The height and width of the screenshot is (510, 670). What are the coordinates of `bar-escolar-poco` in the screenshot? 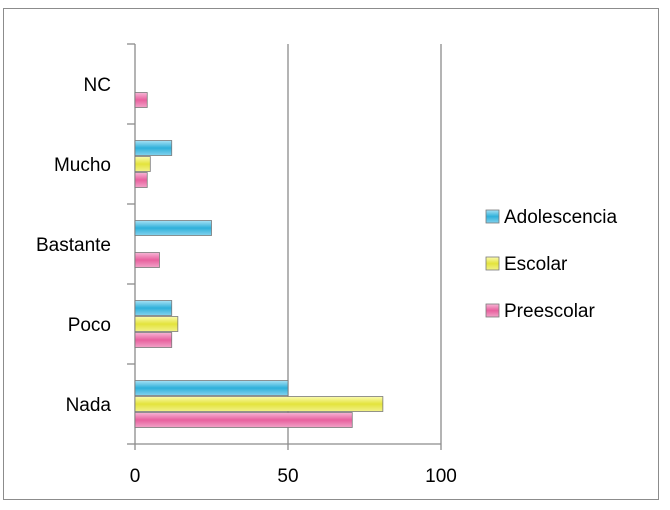 It's located at (156, 324).